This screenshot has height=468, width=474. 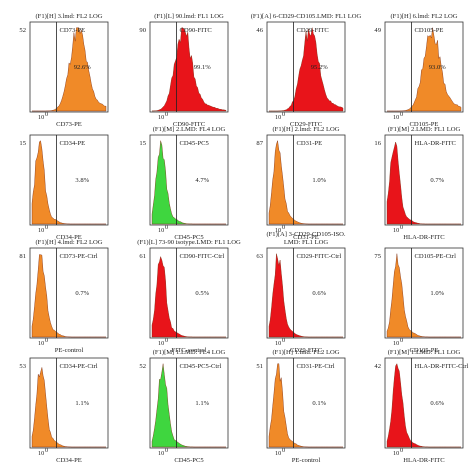 What do you see at coordinates (79, 256) in the screenshot?
I see `marker-label: CD73-PE-Ctrl` at bounding box center [79, 256].